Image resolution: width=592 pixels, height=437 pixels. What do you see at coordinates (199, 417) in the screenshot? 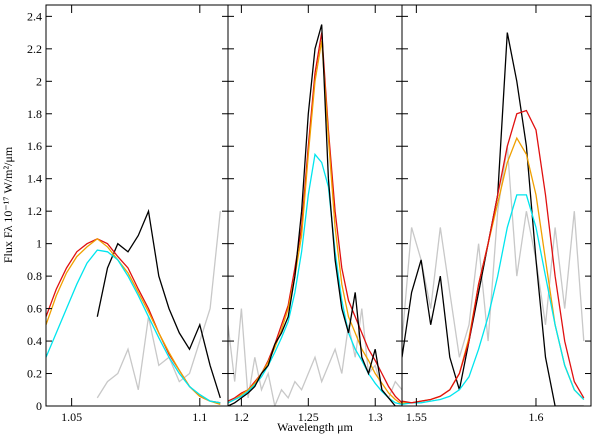
I see `x-tick-label: 1.1` at bounding box center [199, 417].